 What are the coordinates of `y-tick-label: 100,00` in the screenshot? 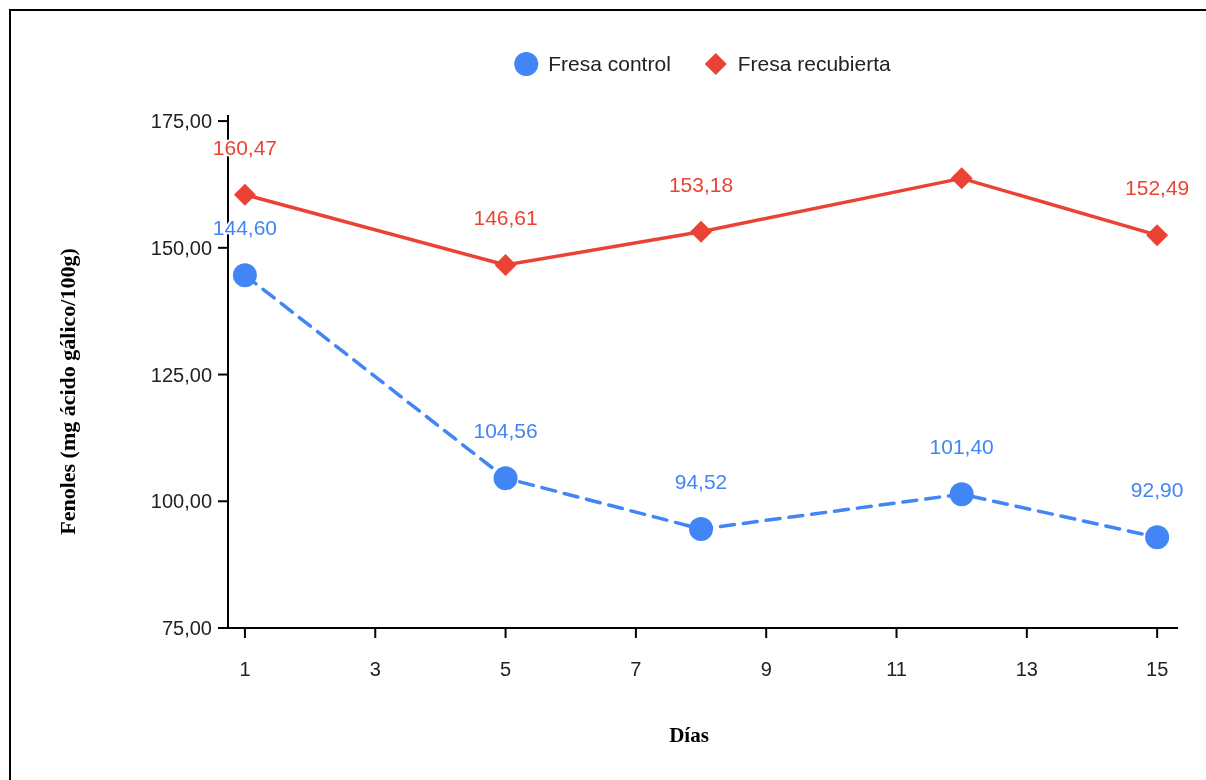 It's located at (181, 501).